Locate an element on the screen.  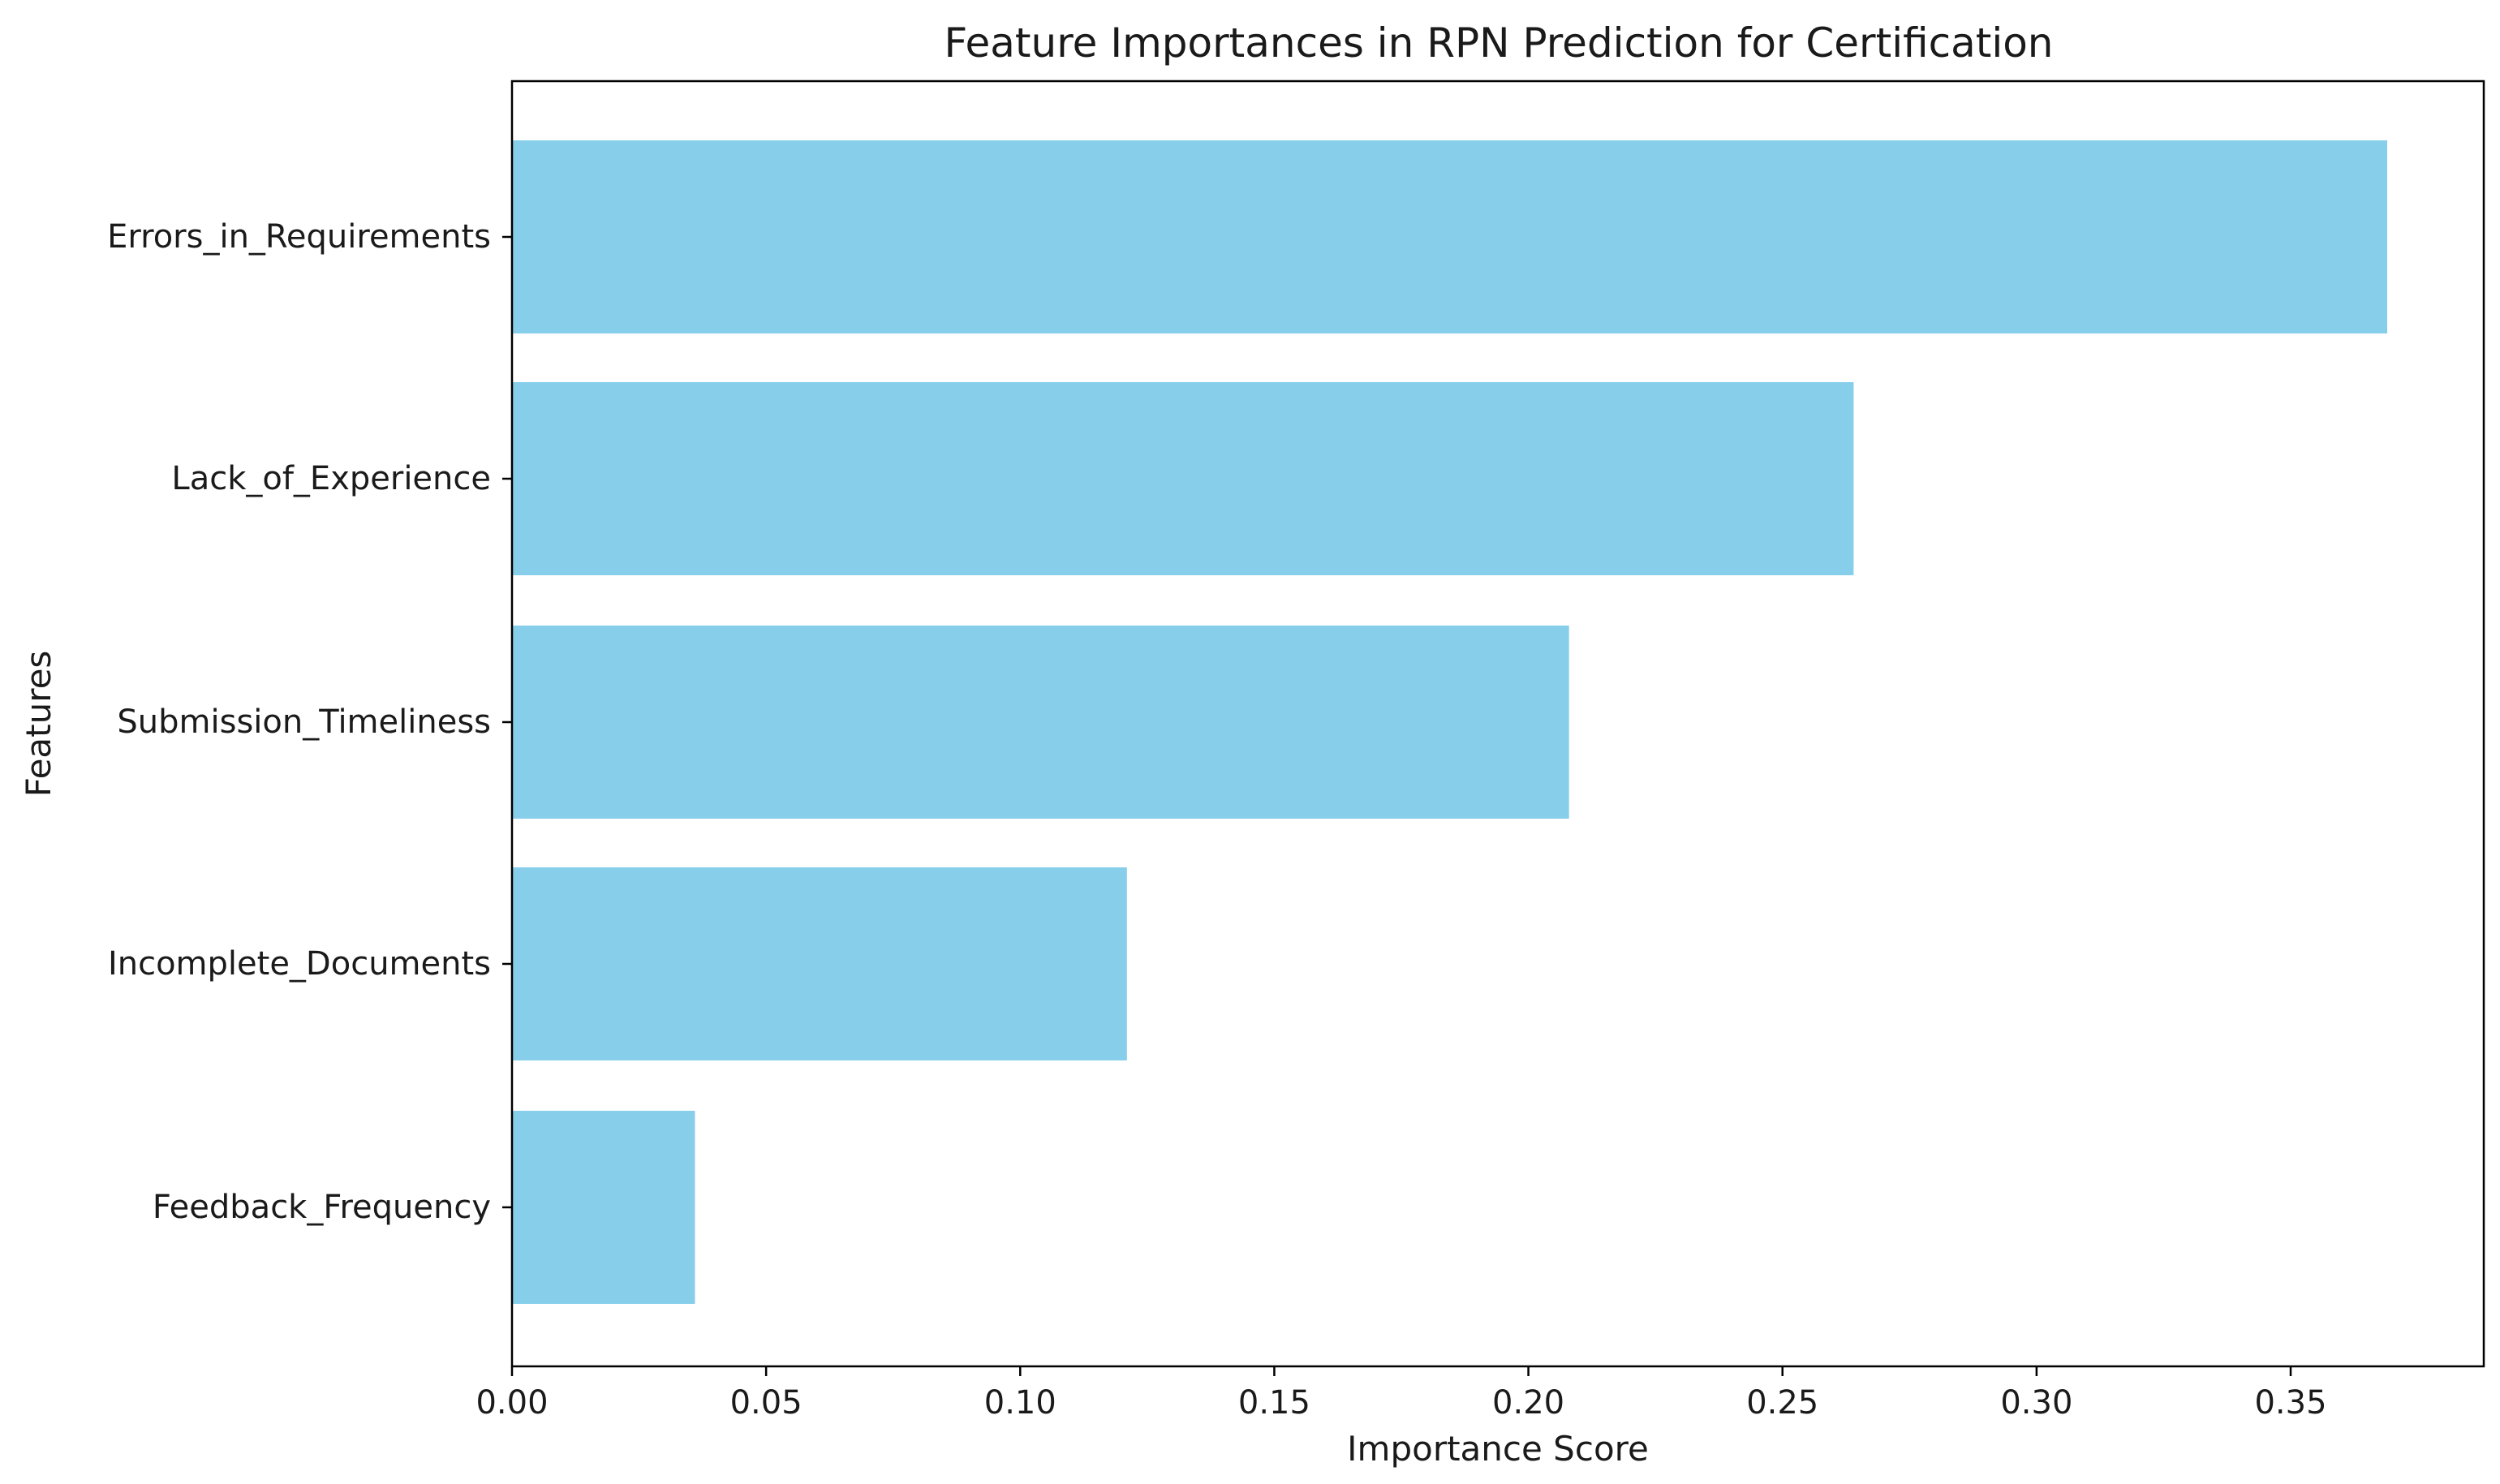
bar-errors-in-requirements is located at coordinates (1450, 237).